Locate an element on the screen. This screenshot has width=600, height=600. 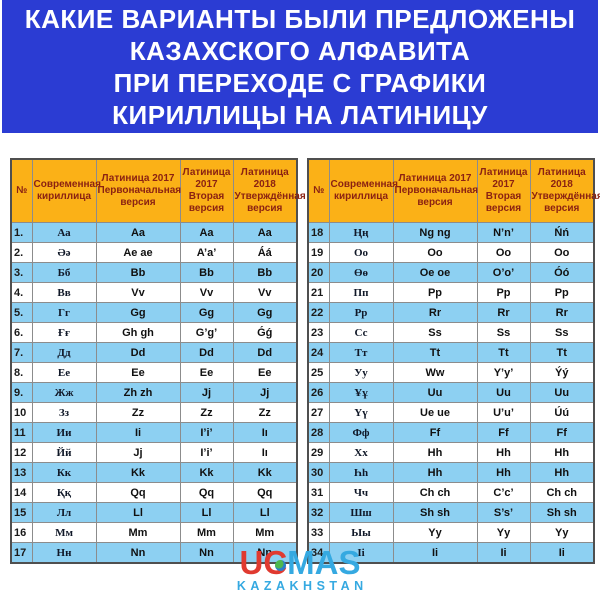
row-number: 25 is located at coordinates (318, 372).